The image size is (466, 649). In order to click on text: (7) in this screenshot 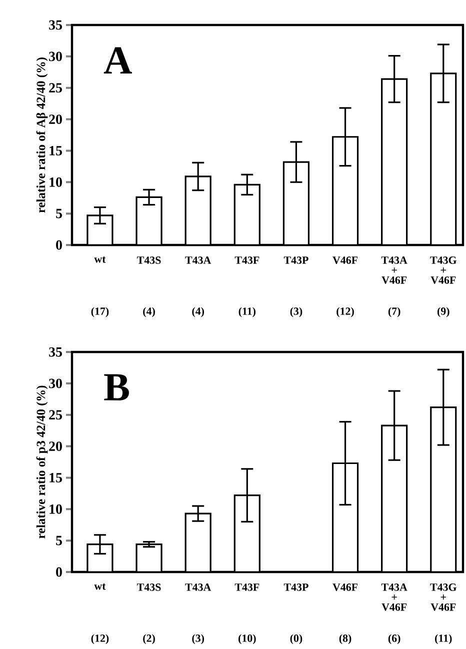, I will do `click(394, 312)`.